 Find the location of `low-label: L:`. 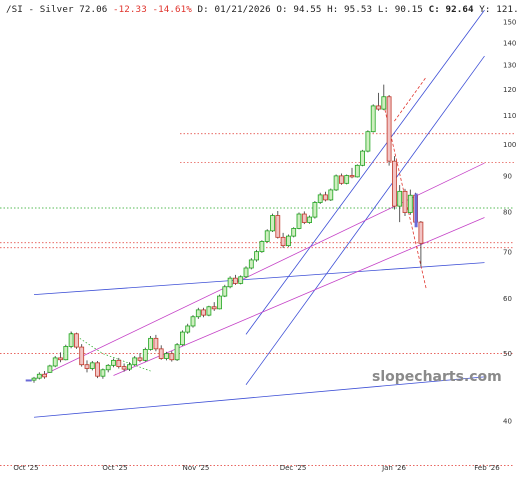

low-label: L: is located at coordinates (383, 9).